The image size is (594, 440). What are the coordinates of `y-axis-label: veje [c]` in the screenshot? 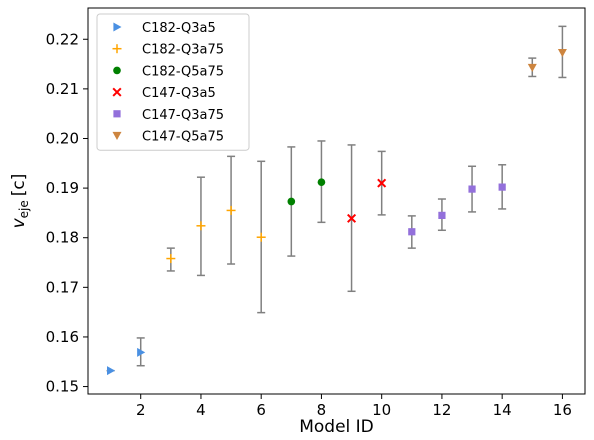 It's located at (20, 201).